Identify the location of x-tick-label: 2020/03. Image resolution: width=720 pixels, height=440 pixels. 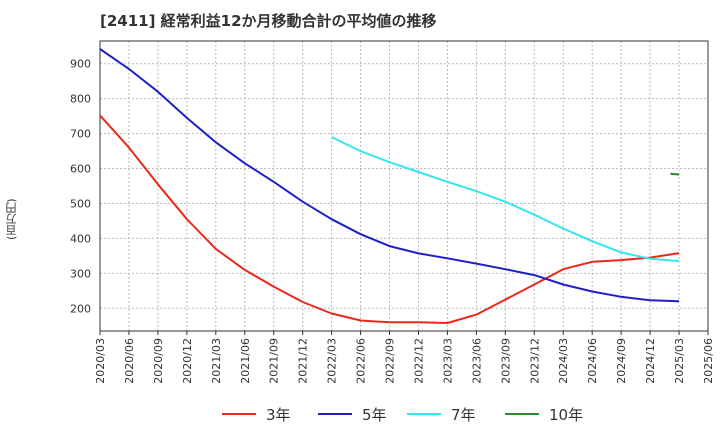
(100, 361).